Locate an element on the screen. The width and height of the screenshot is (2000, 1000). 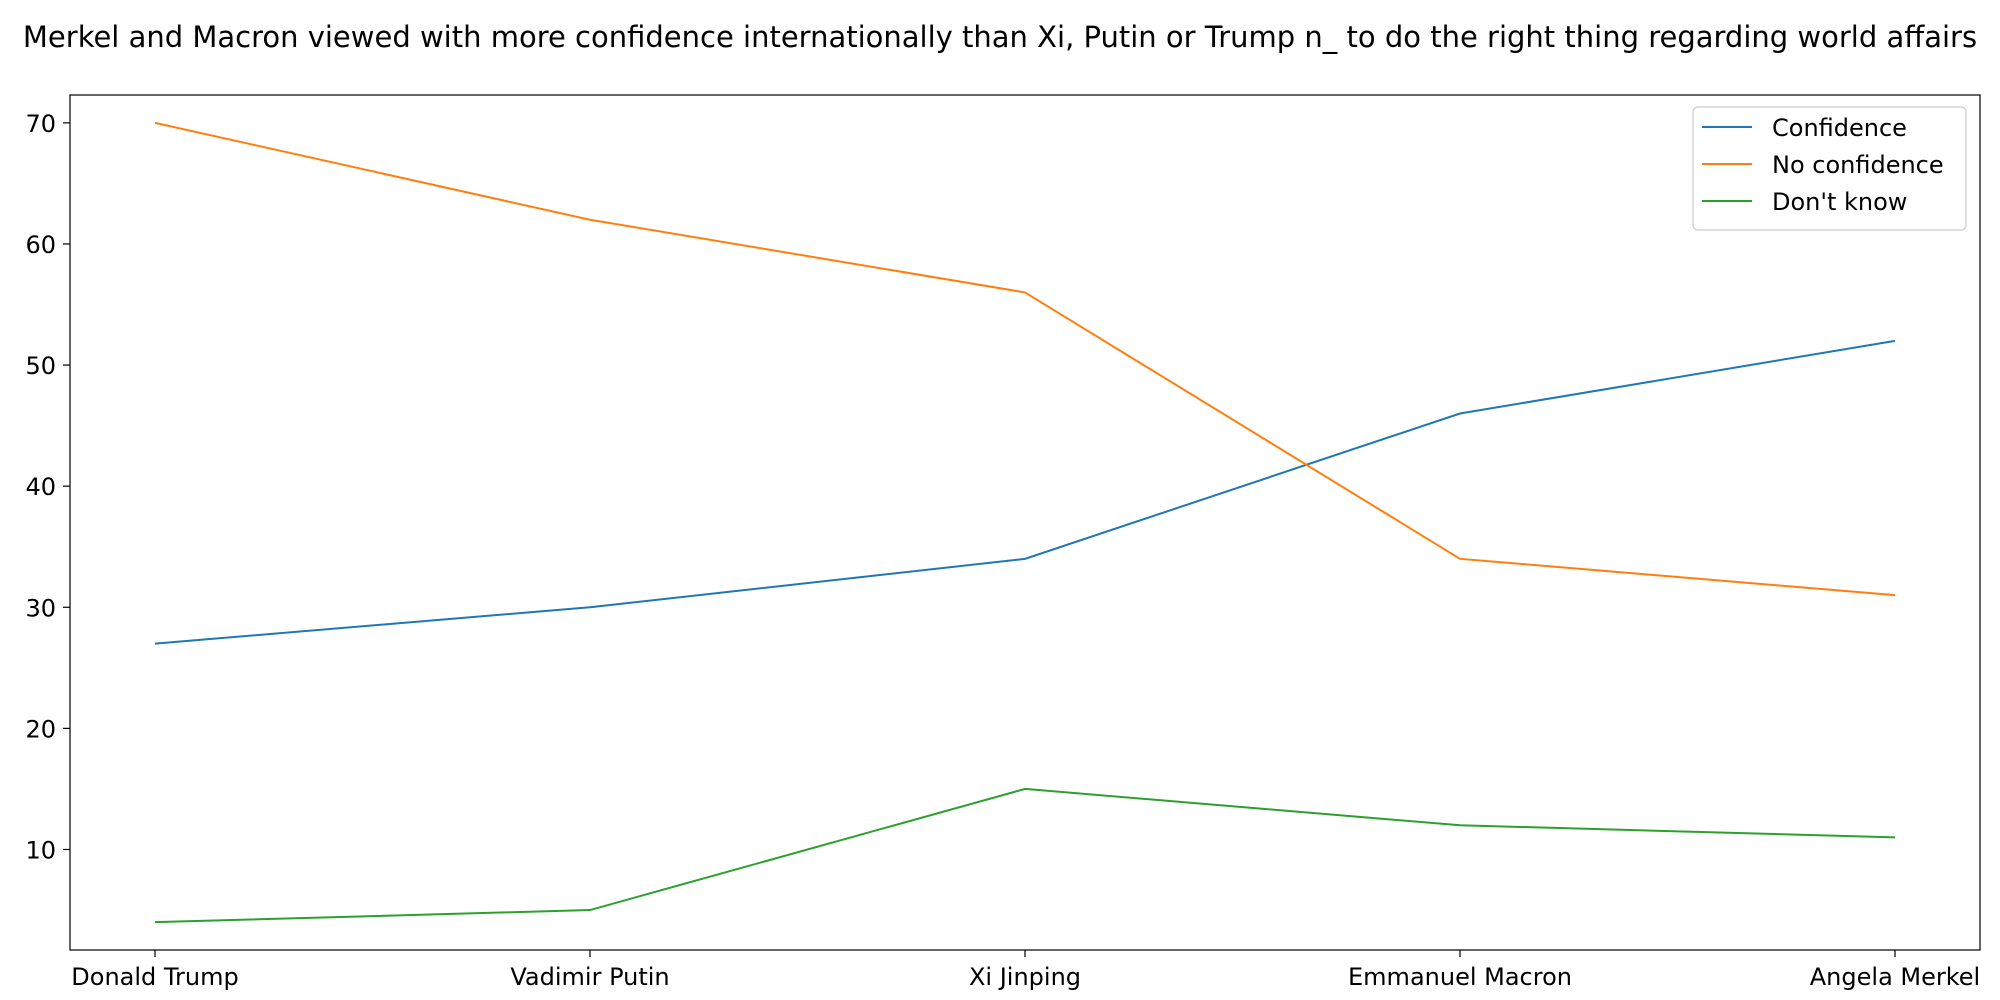
x-tick-label: Donald Trump is located at coordinates (154, 977).